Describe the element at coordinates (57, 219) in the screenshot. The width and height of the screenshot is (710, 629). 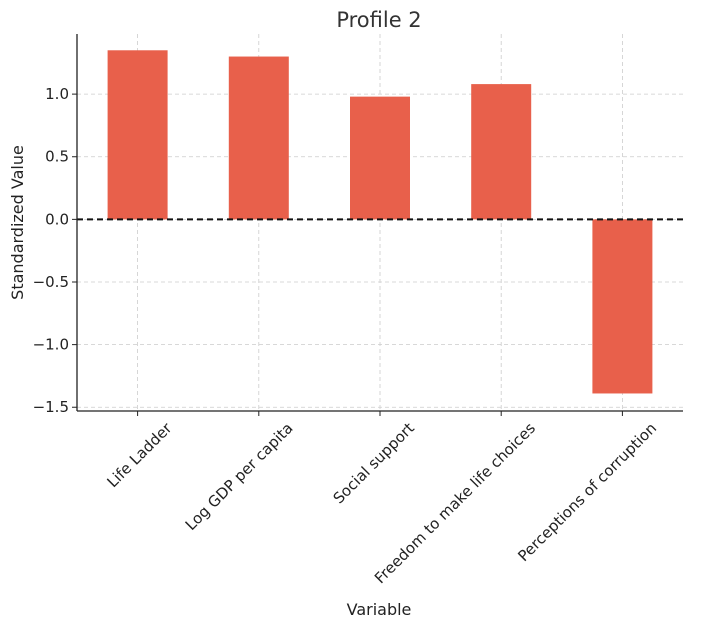
I see `y-tick-label: 0.0` at that location.